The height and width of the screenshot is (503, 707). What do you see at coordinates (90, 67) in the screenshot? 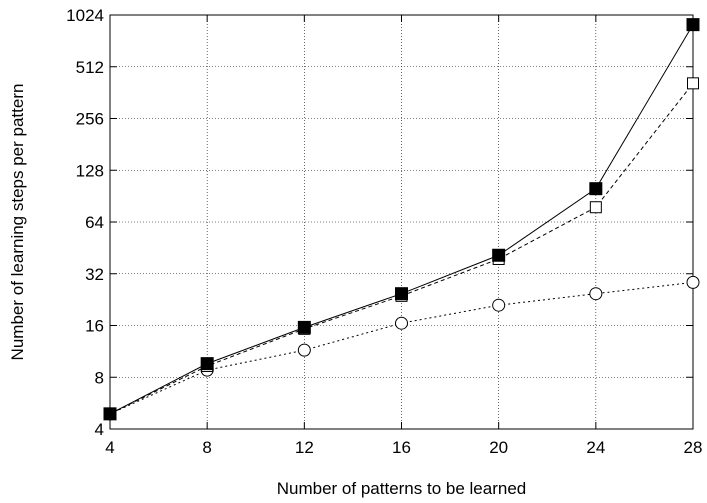
I see `y-tick-label: 512` at bounding box center [90, 67].